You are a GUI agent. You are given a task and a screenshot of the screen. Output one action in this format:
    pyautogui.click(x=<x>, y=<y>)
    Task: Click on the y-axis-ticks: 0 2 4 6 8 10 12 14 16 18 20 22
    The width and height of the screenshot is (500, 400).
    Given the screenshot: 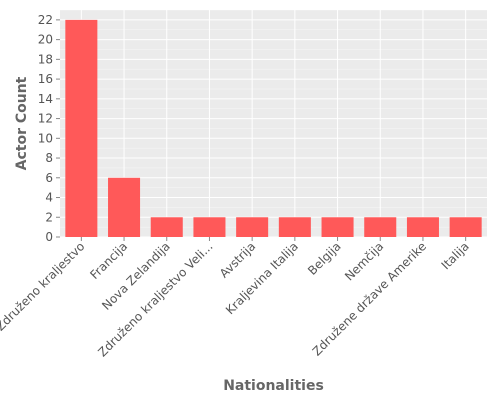 What is the action you would take?
    pyautogui.click(x=49, y=128)
    